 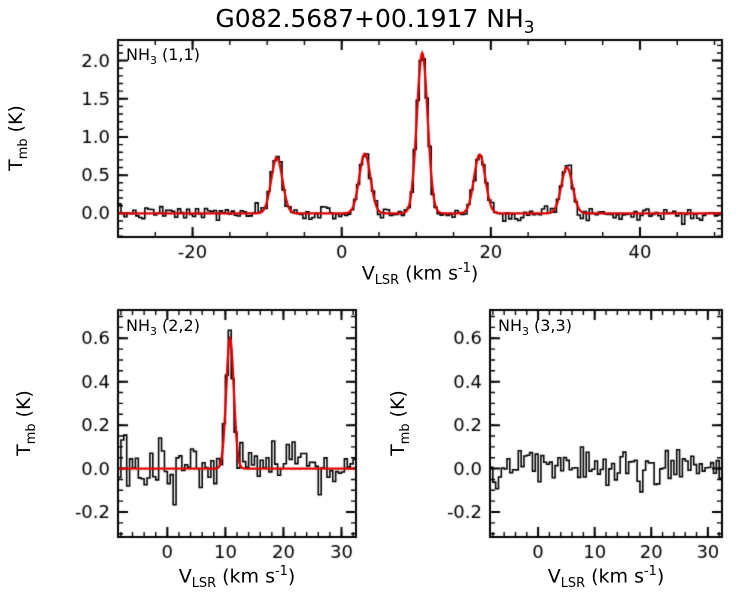 I want to click on yaxis-label-top: Tmb (K), so click(x=18, y=138).